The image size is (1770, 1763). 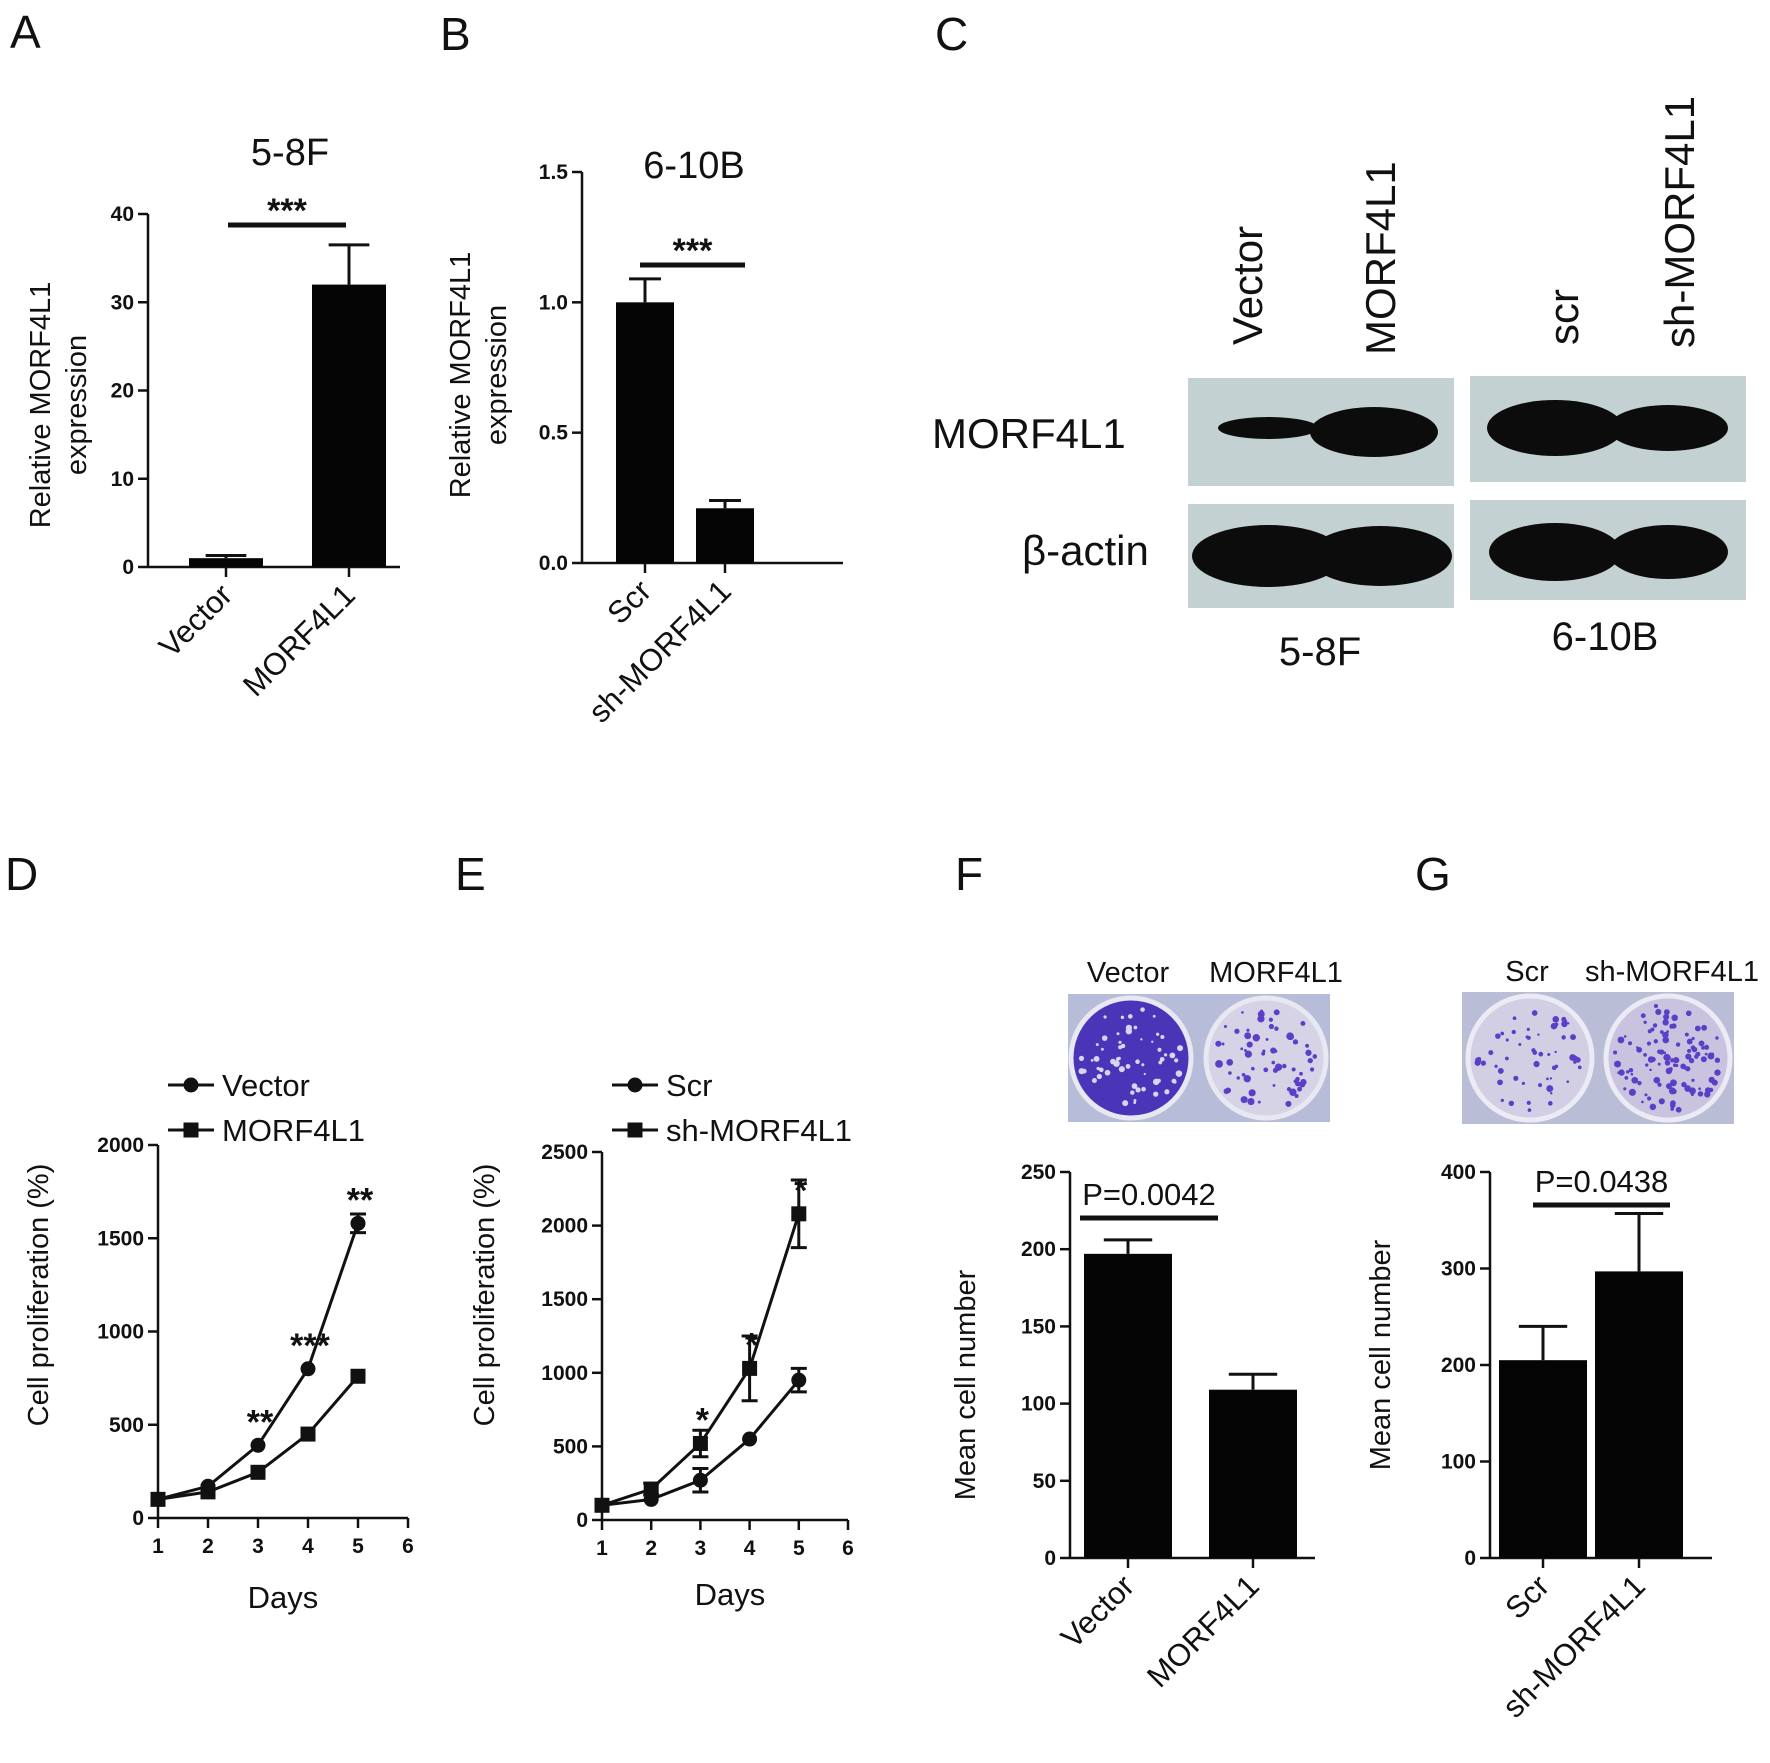 I want to click on panel-letter-d: D, so click(x=21, y=874).